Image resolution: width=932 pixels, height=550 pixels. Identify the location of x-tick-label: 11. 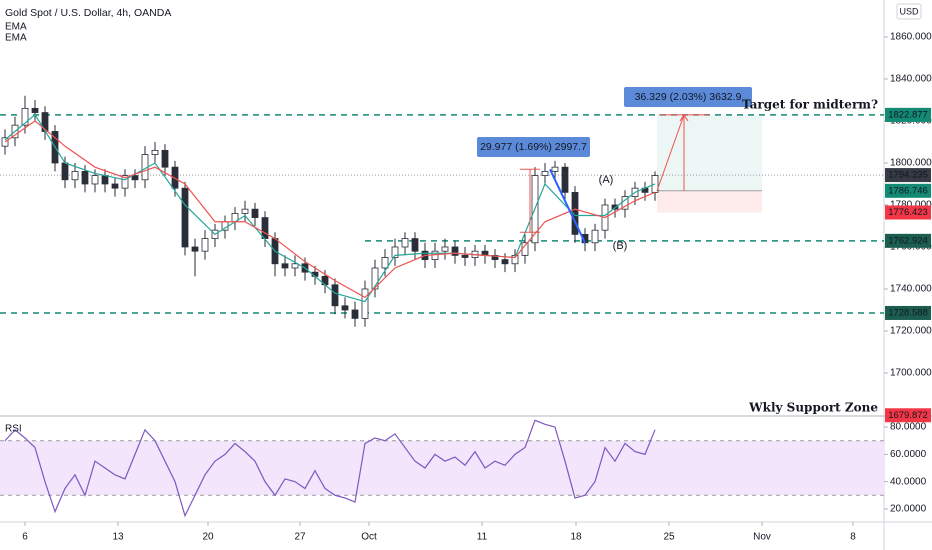
(482, 537).